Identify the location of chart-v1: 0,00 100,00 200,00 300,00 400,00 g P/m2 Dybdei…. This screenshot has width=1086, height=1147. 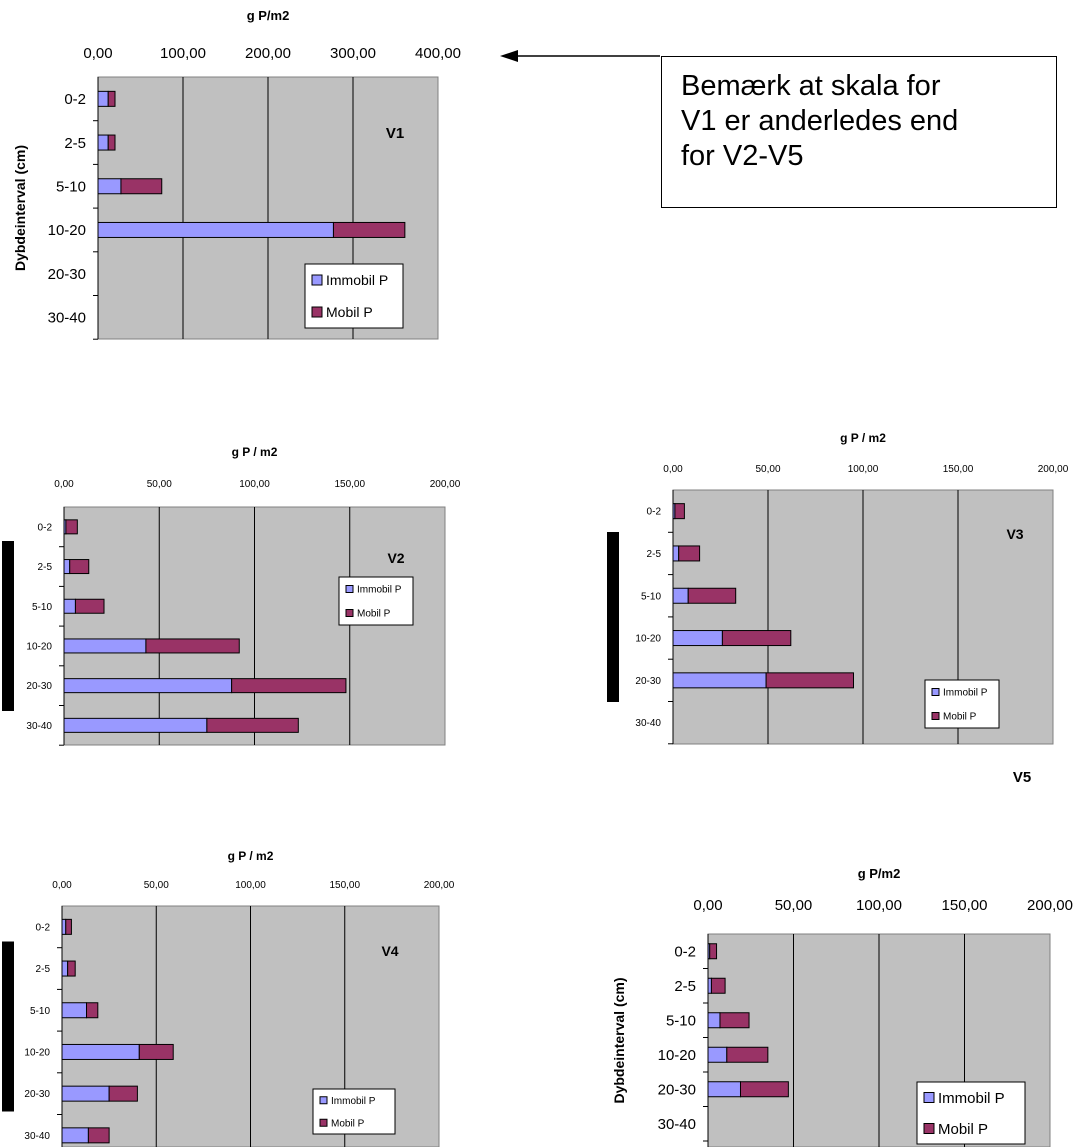
(236, 174).